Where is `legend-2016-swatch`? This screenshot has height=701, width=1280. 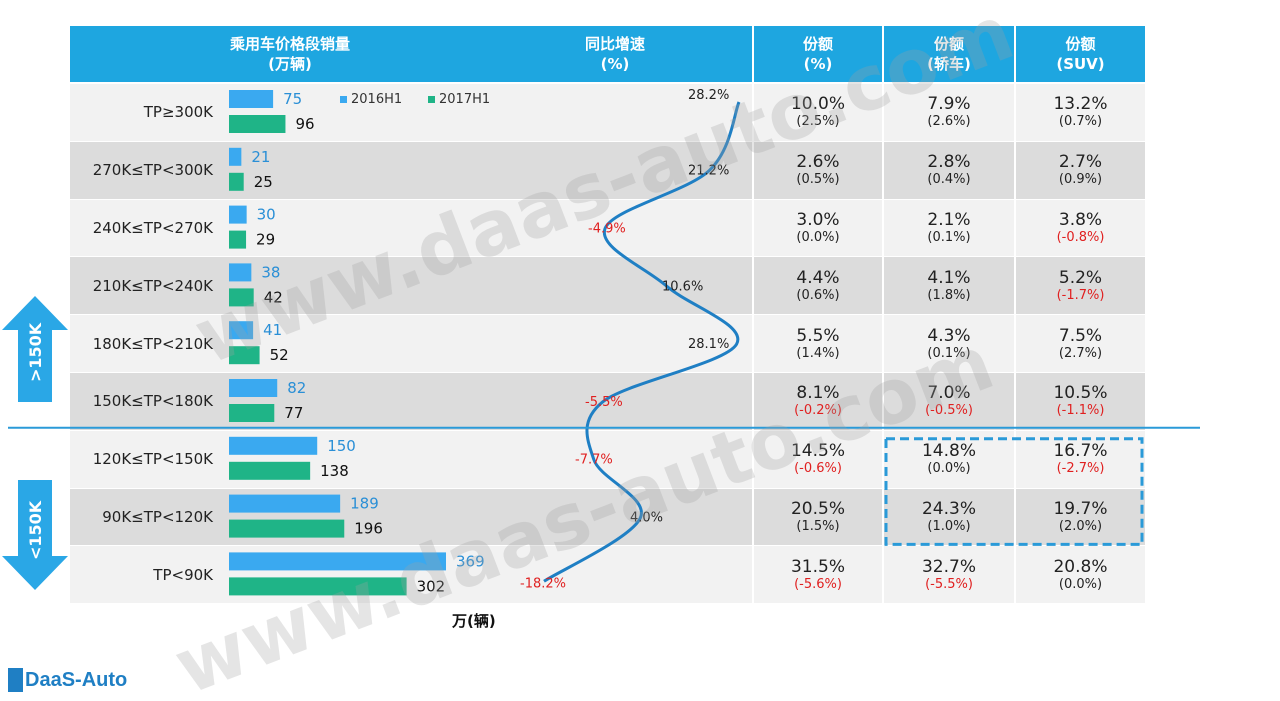
legend-2016-swatch is located at coordinates (343, 99).